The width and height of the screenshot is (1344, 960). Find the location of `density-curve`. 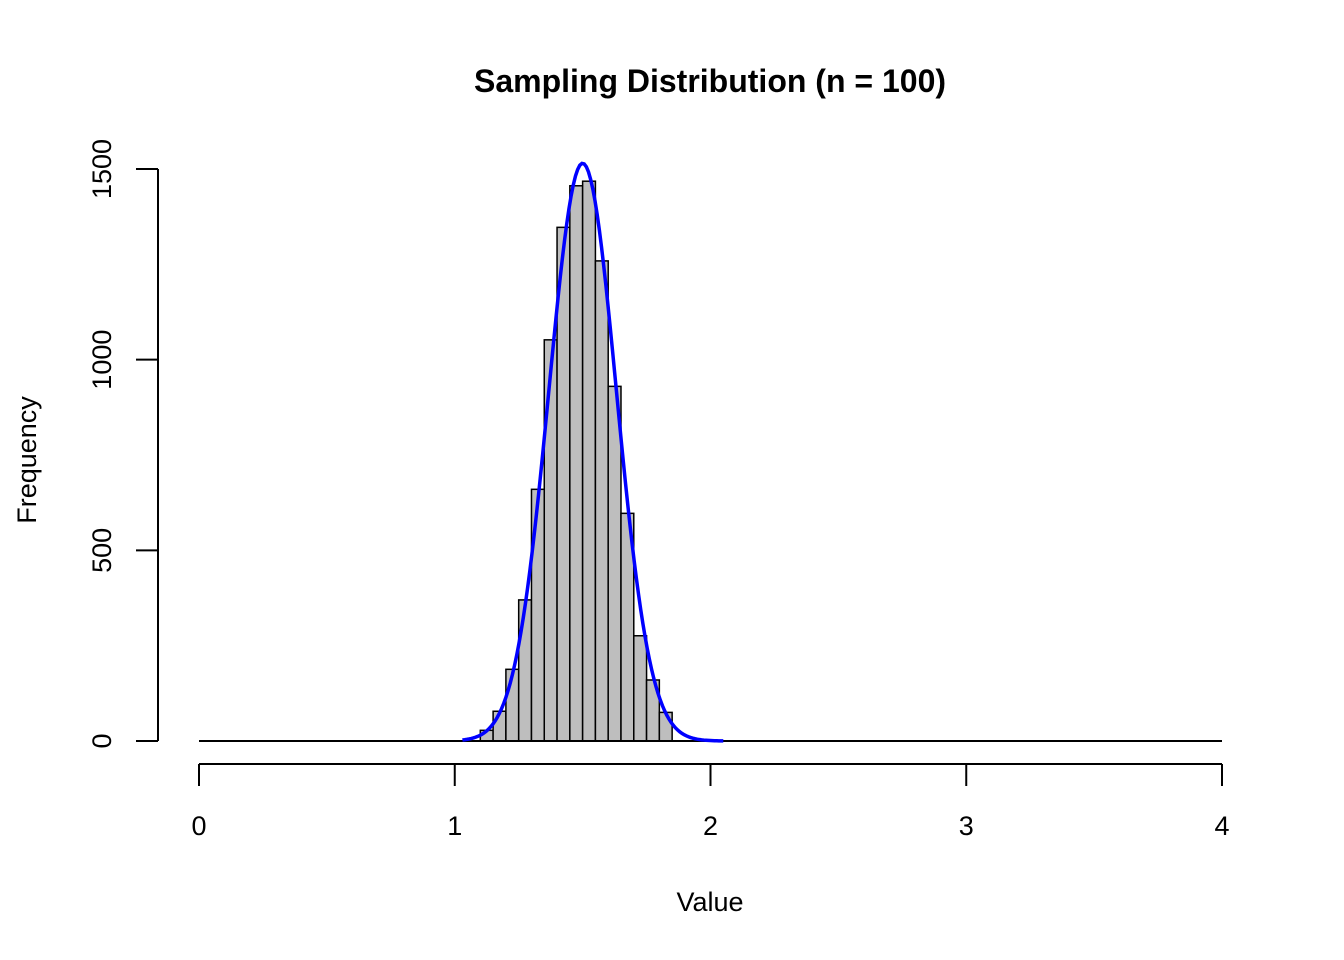

density-curve is located at coordinates (593, 452).